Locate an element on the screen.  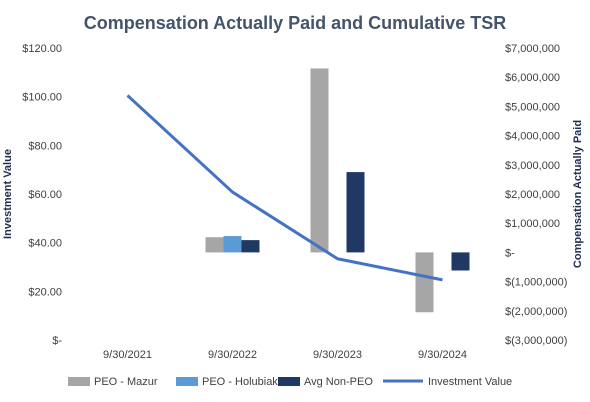
right-tick-label: $5,000,000 is located at coordinates (532, 107).